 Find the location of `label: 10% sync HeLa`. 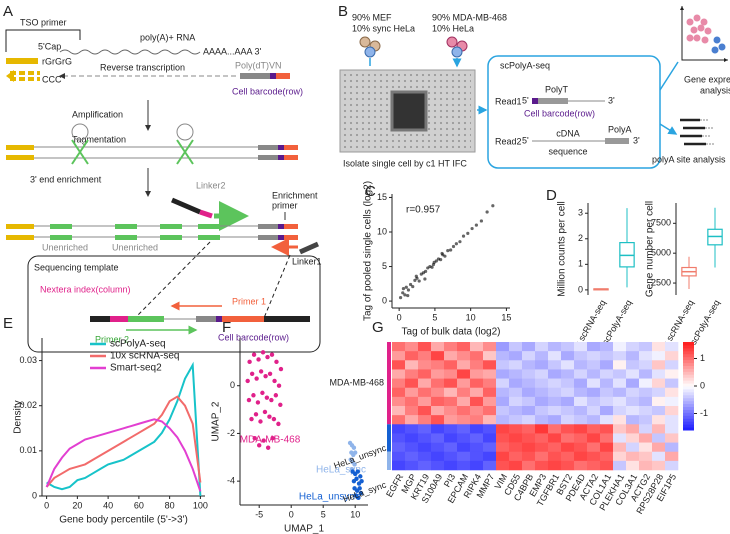

label: 10% sync HeLa is located at coordinates (383, 28).